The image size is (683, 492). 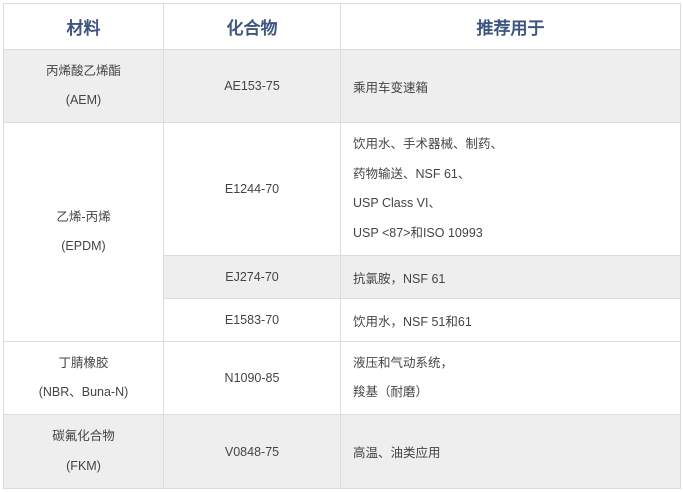 What do you see at coordinates (252, 451) in the screenshot?
I see `compound-cell: V0848-75` at bounding box center [252, 451].